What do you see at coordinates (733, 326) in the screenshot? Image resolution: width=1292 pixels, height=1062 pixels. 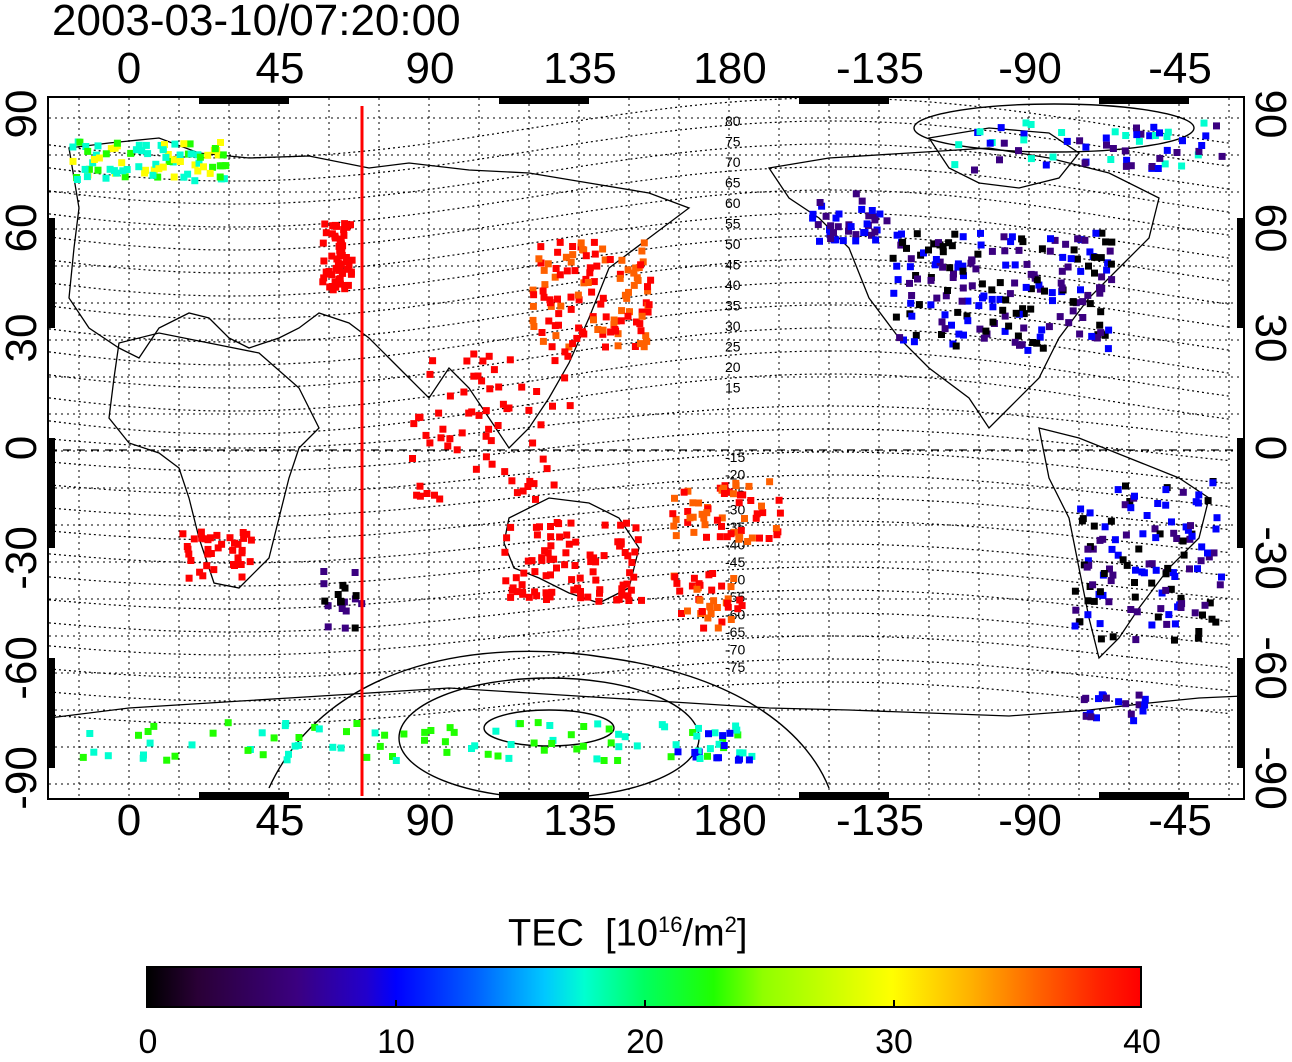 I see `magnetic-latitude-label: 30` at bounding box center [733, 326].